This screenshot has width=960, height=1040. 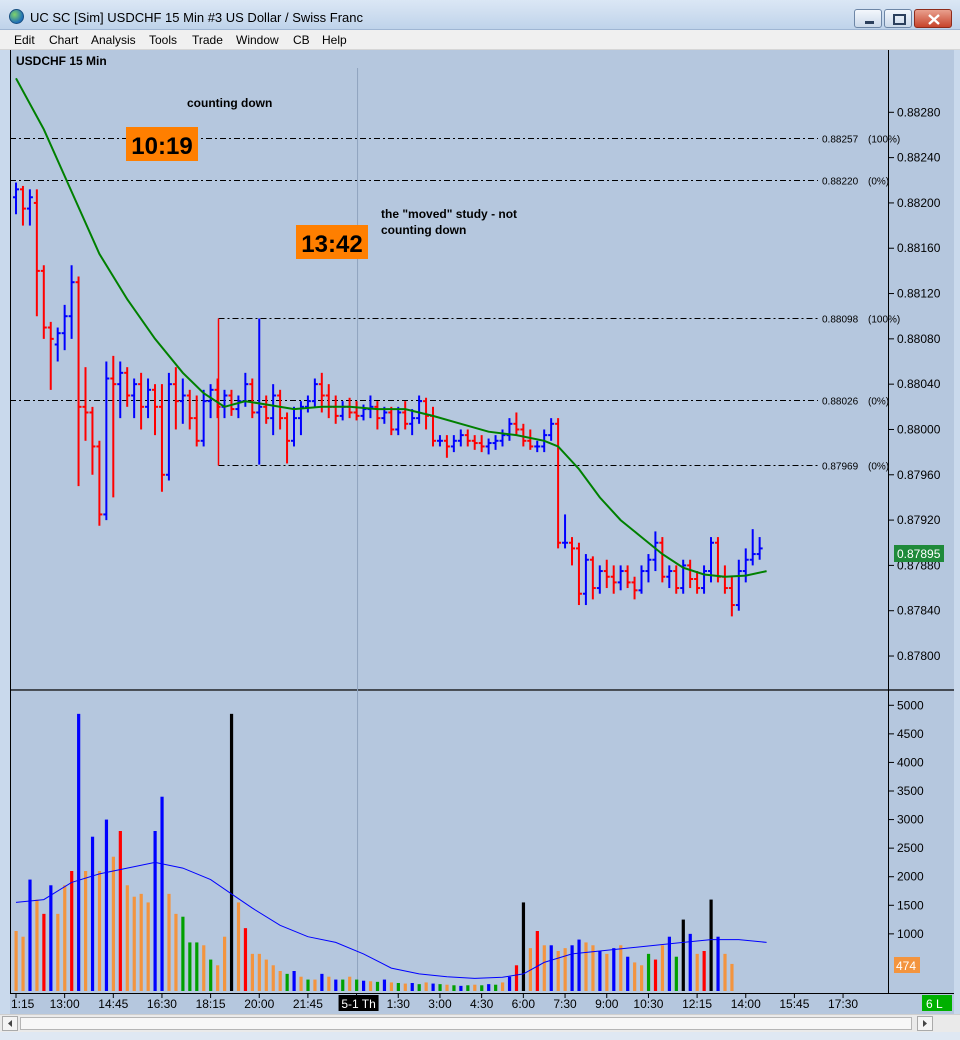 I want to click on fib-level-value: 0.88026, so click(x=840, y=402).